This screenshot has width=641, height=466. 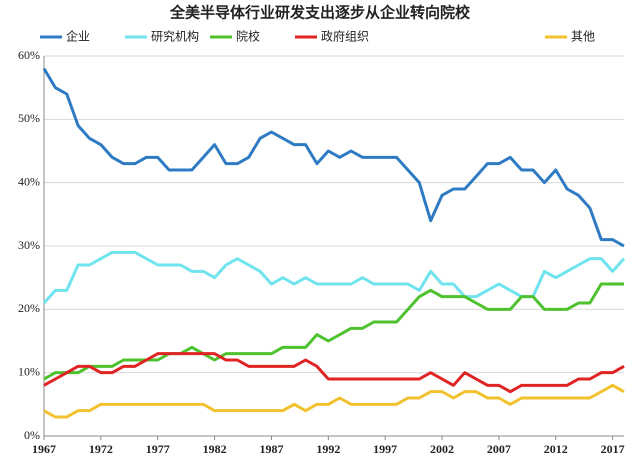 I want to click on x-tick-label: 1972, so click(x=101, y=449).